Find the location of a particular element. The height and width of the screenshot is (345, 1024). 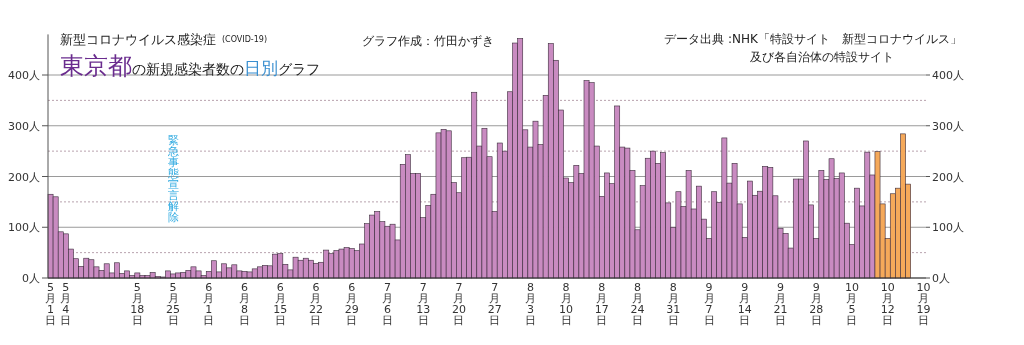

y2-tick-label: 300人 is located at coordinates (948, 126).